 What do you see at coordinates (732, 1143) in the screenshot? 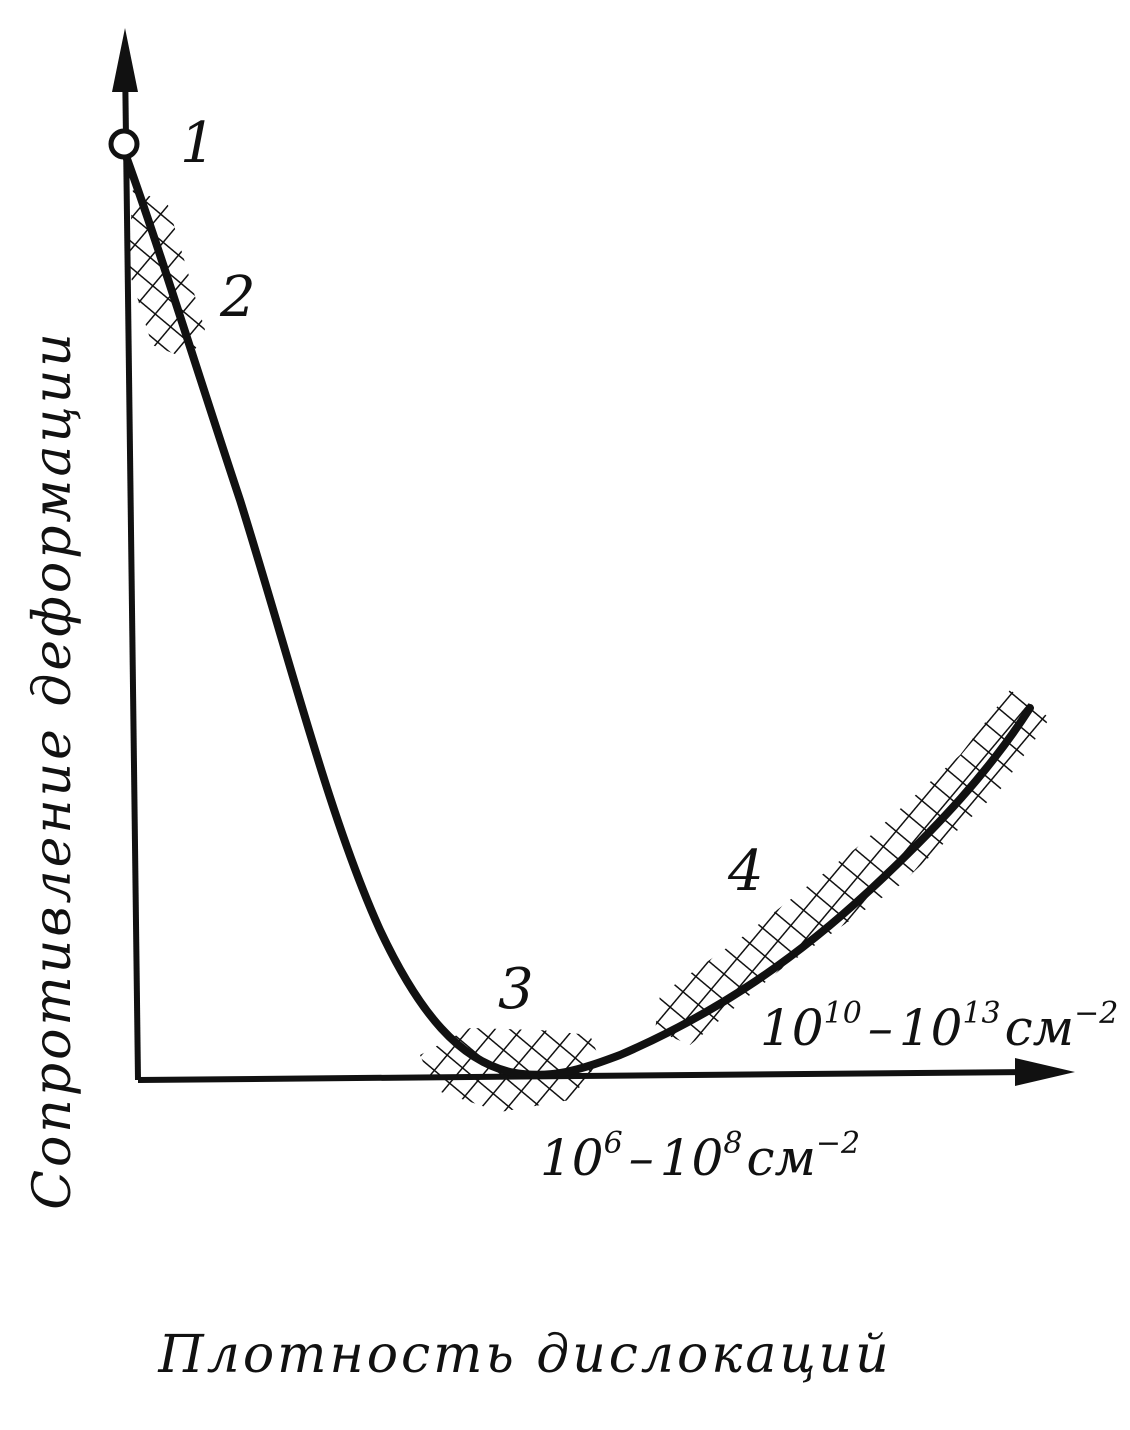
I see `range-3-exp-b: 8` at bounding box center [732, 1143].